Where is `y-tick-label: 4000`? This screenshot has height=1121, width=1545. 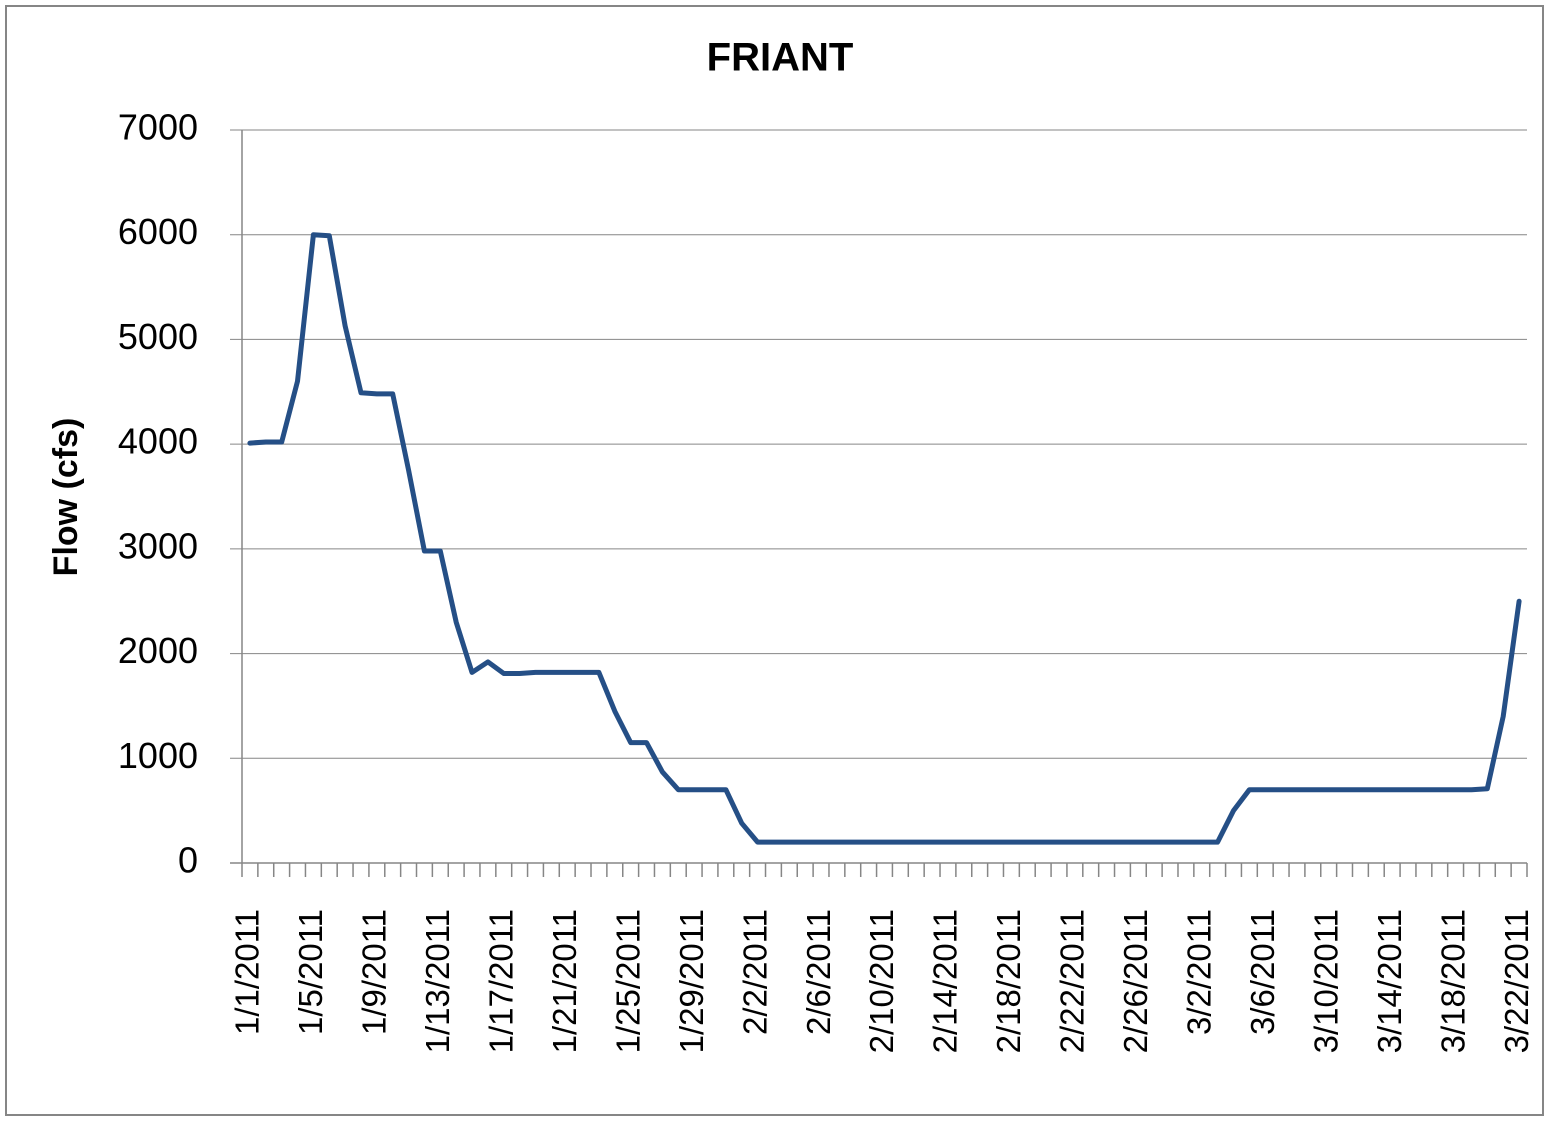 y-tick-label: 4000 is located at coordinates (158, 441).